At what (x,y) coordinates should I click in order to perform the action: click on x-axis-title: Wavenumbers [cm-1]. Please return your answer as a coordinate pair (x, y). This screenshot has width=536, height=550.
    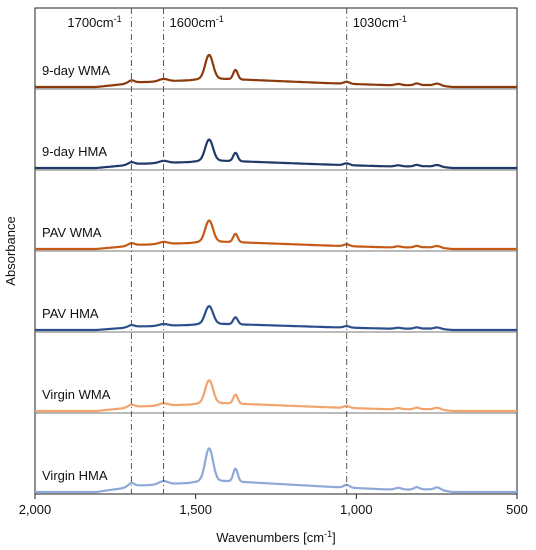
    Looking at the image, I should click on (276, 537).